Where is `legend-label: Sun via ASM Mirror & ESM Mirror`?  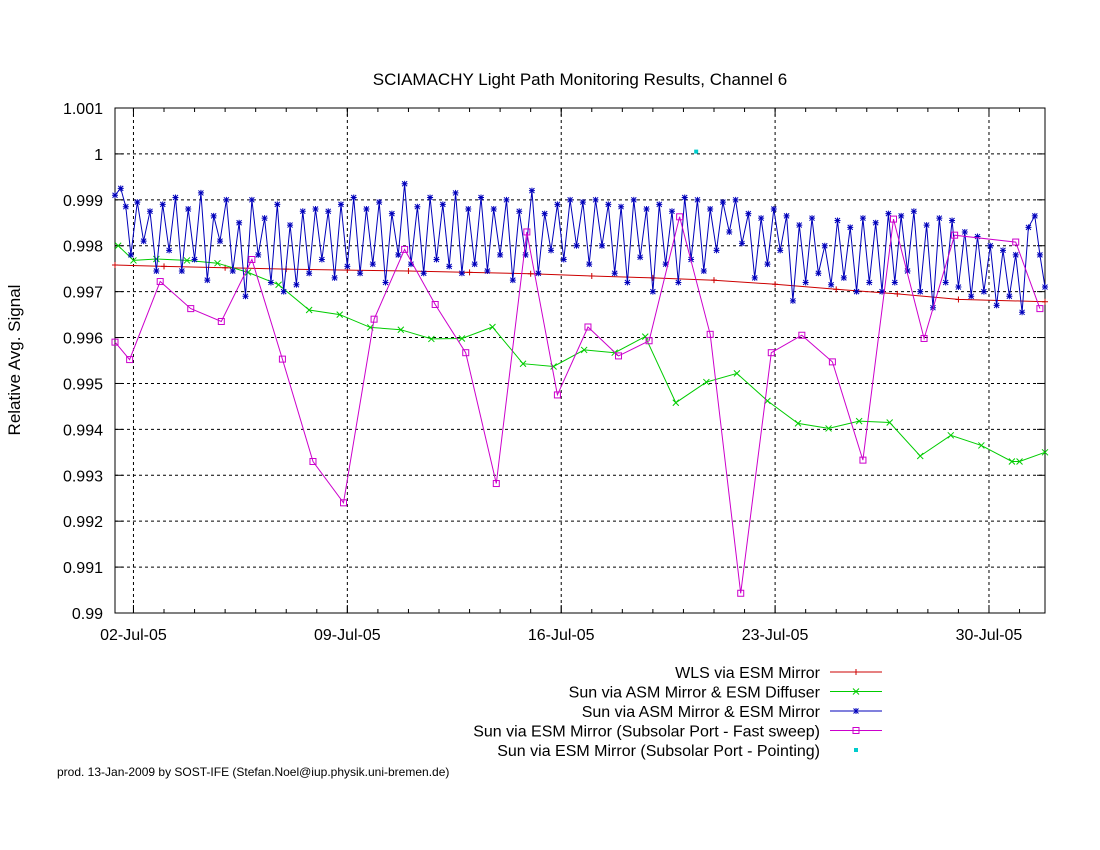 legend-label: Sun via ASM Mirror & ESM Mirror is located at coordinates (701, 712).